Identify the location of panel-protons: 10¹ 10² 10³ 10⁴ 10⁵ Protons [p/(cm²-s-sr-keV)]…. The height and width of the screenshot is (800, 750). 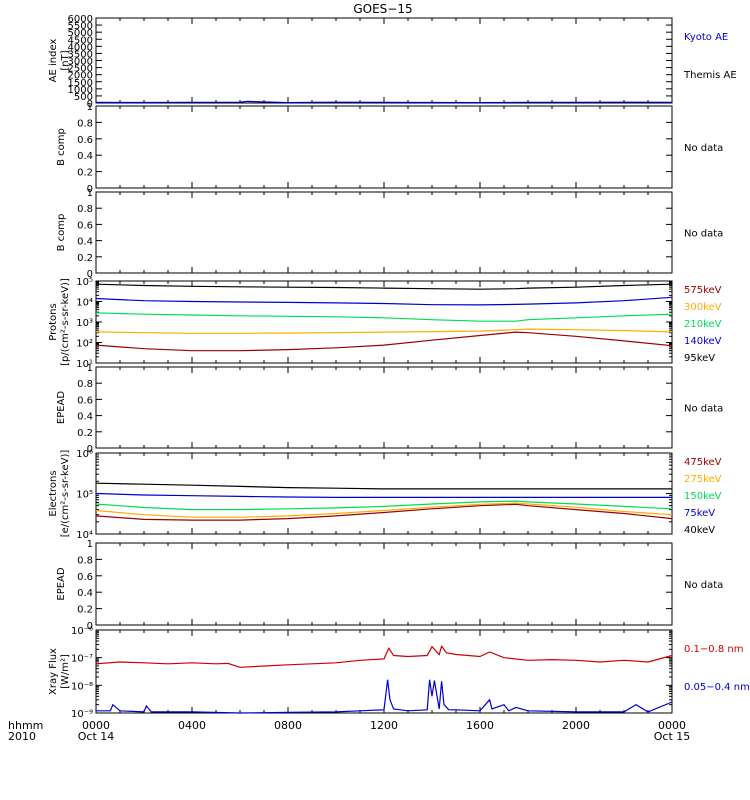
(385, 323).